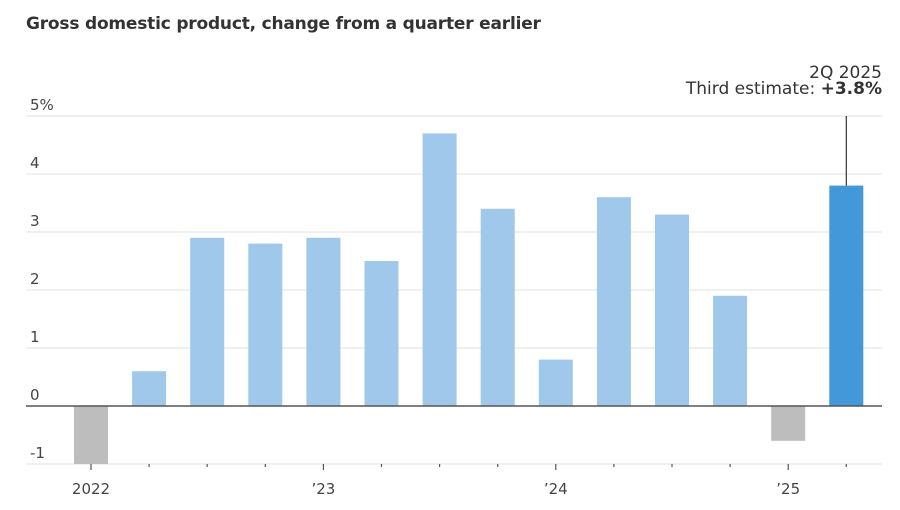  Describe the element at coordinates (753, 89) in the screenshot. I see `annotation-label: Third estimate:` at that location.